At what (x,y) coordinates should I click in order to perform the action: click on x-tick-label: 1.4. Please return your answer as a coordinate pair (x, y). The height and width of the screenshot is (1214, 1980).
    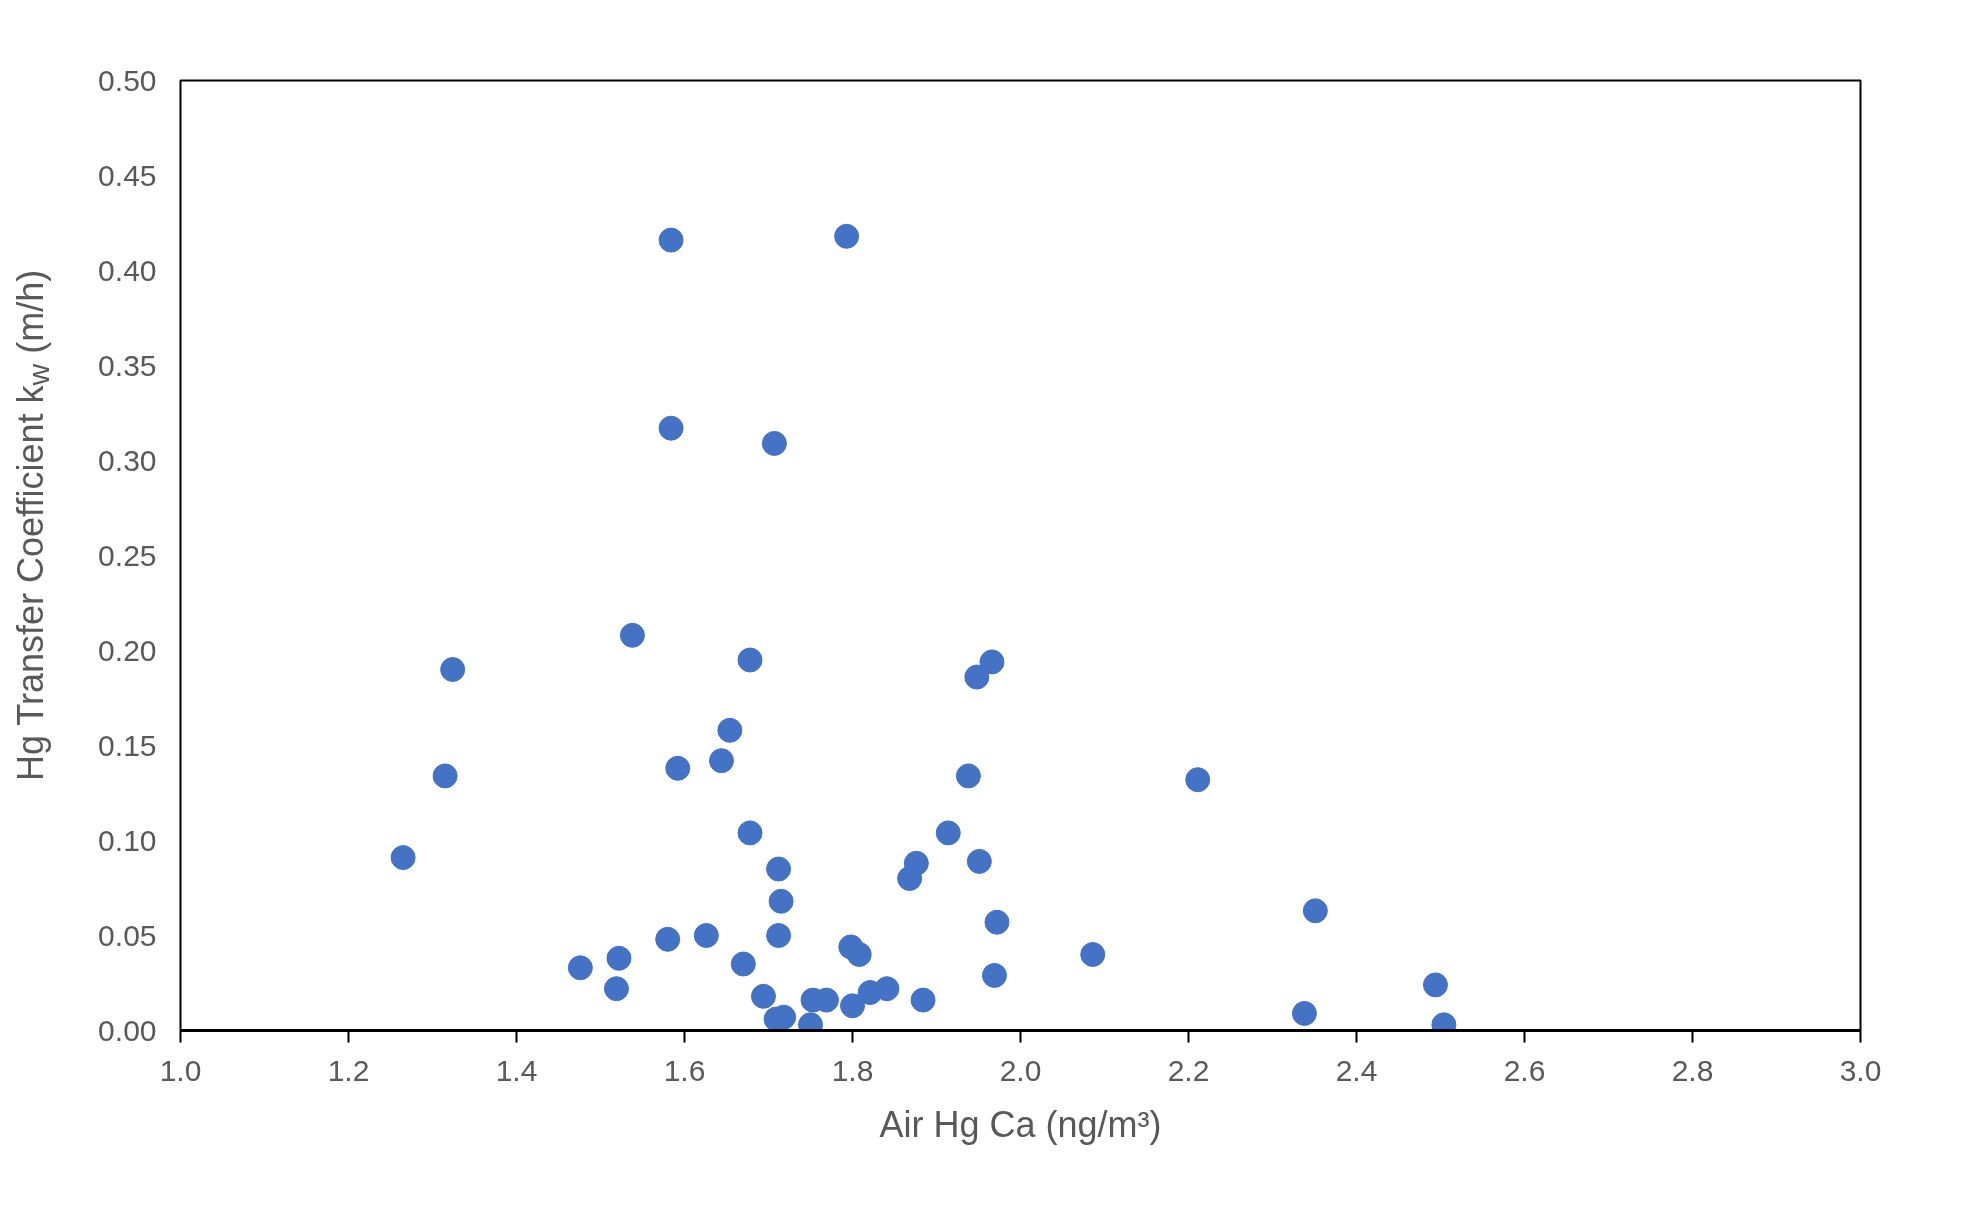
    Looking at the image, I should click on (516, 1070).